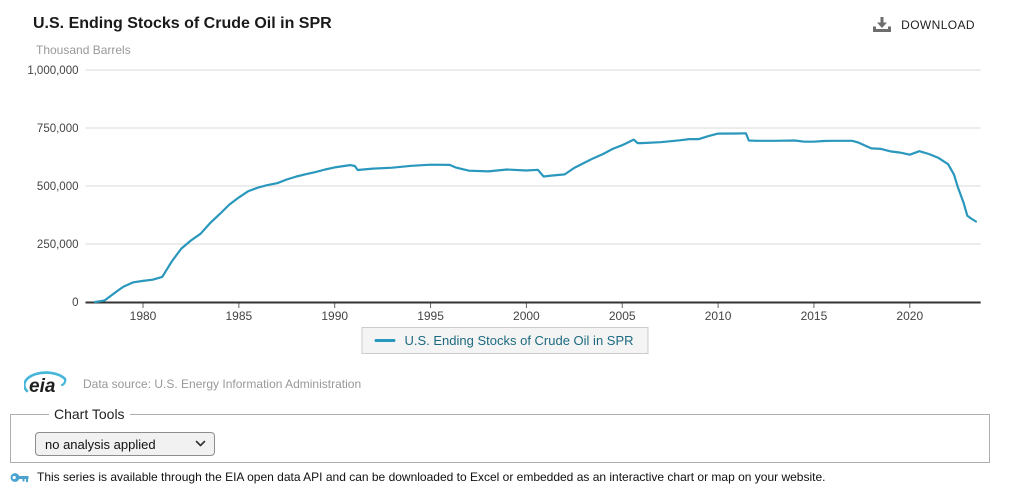  Describe the element at coordinates (89, 414) in the screenshot. I see `chart-tools-legend: Chart Tools` at that location.